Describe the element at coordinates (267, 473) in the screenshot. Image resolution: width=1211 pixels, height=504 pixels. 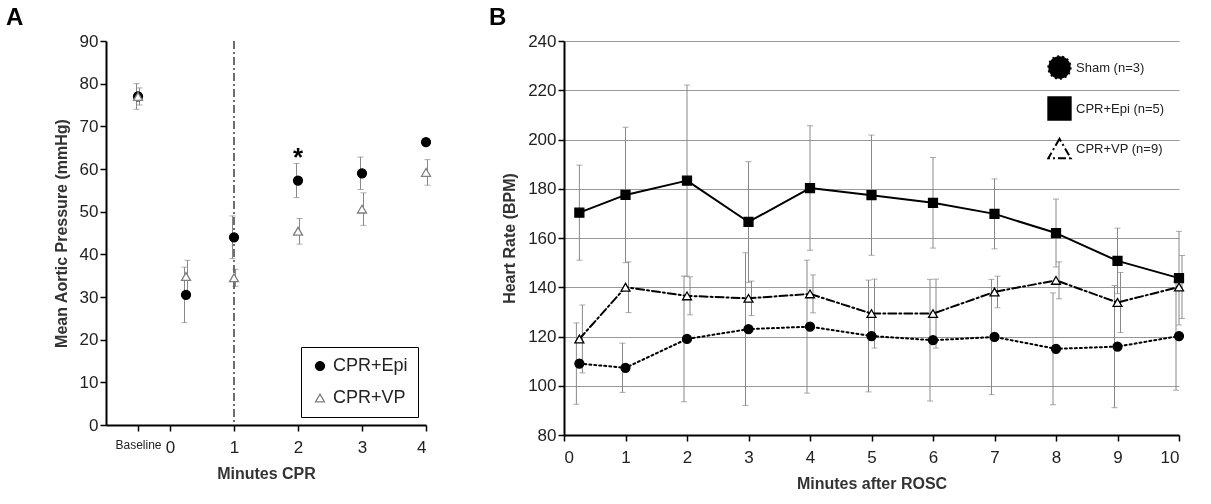
I see `x-axis-title: Minutes CPR` at that location.